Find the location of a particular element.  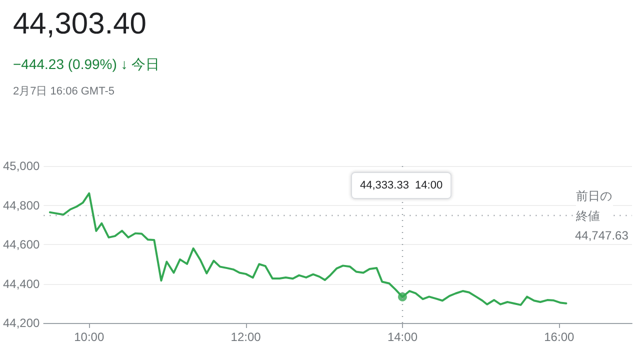

chart-title: 44,303.40 is located at coordinates (79, 24).